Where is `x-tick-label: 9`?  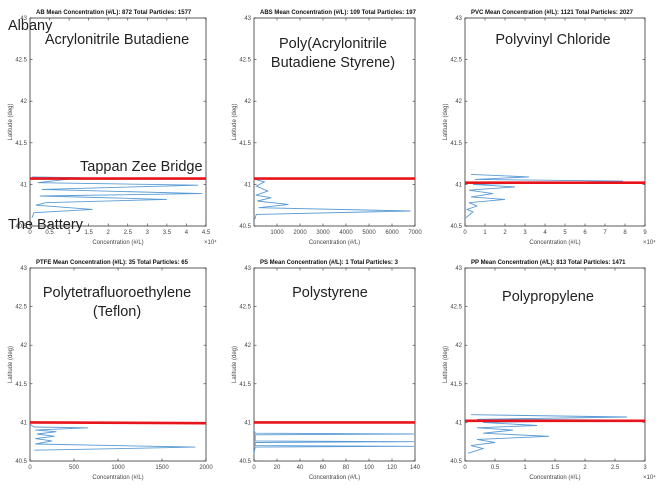
x-tick-label: 9 is located at coordinates (645, 233).